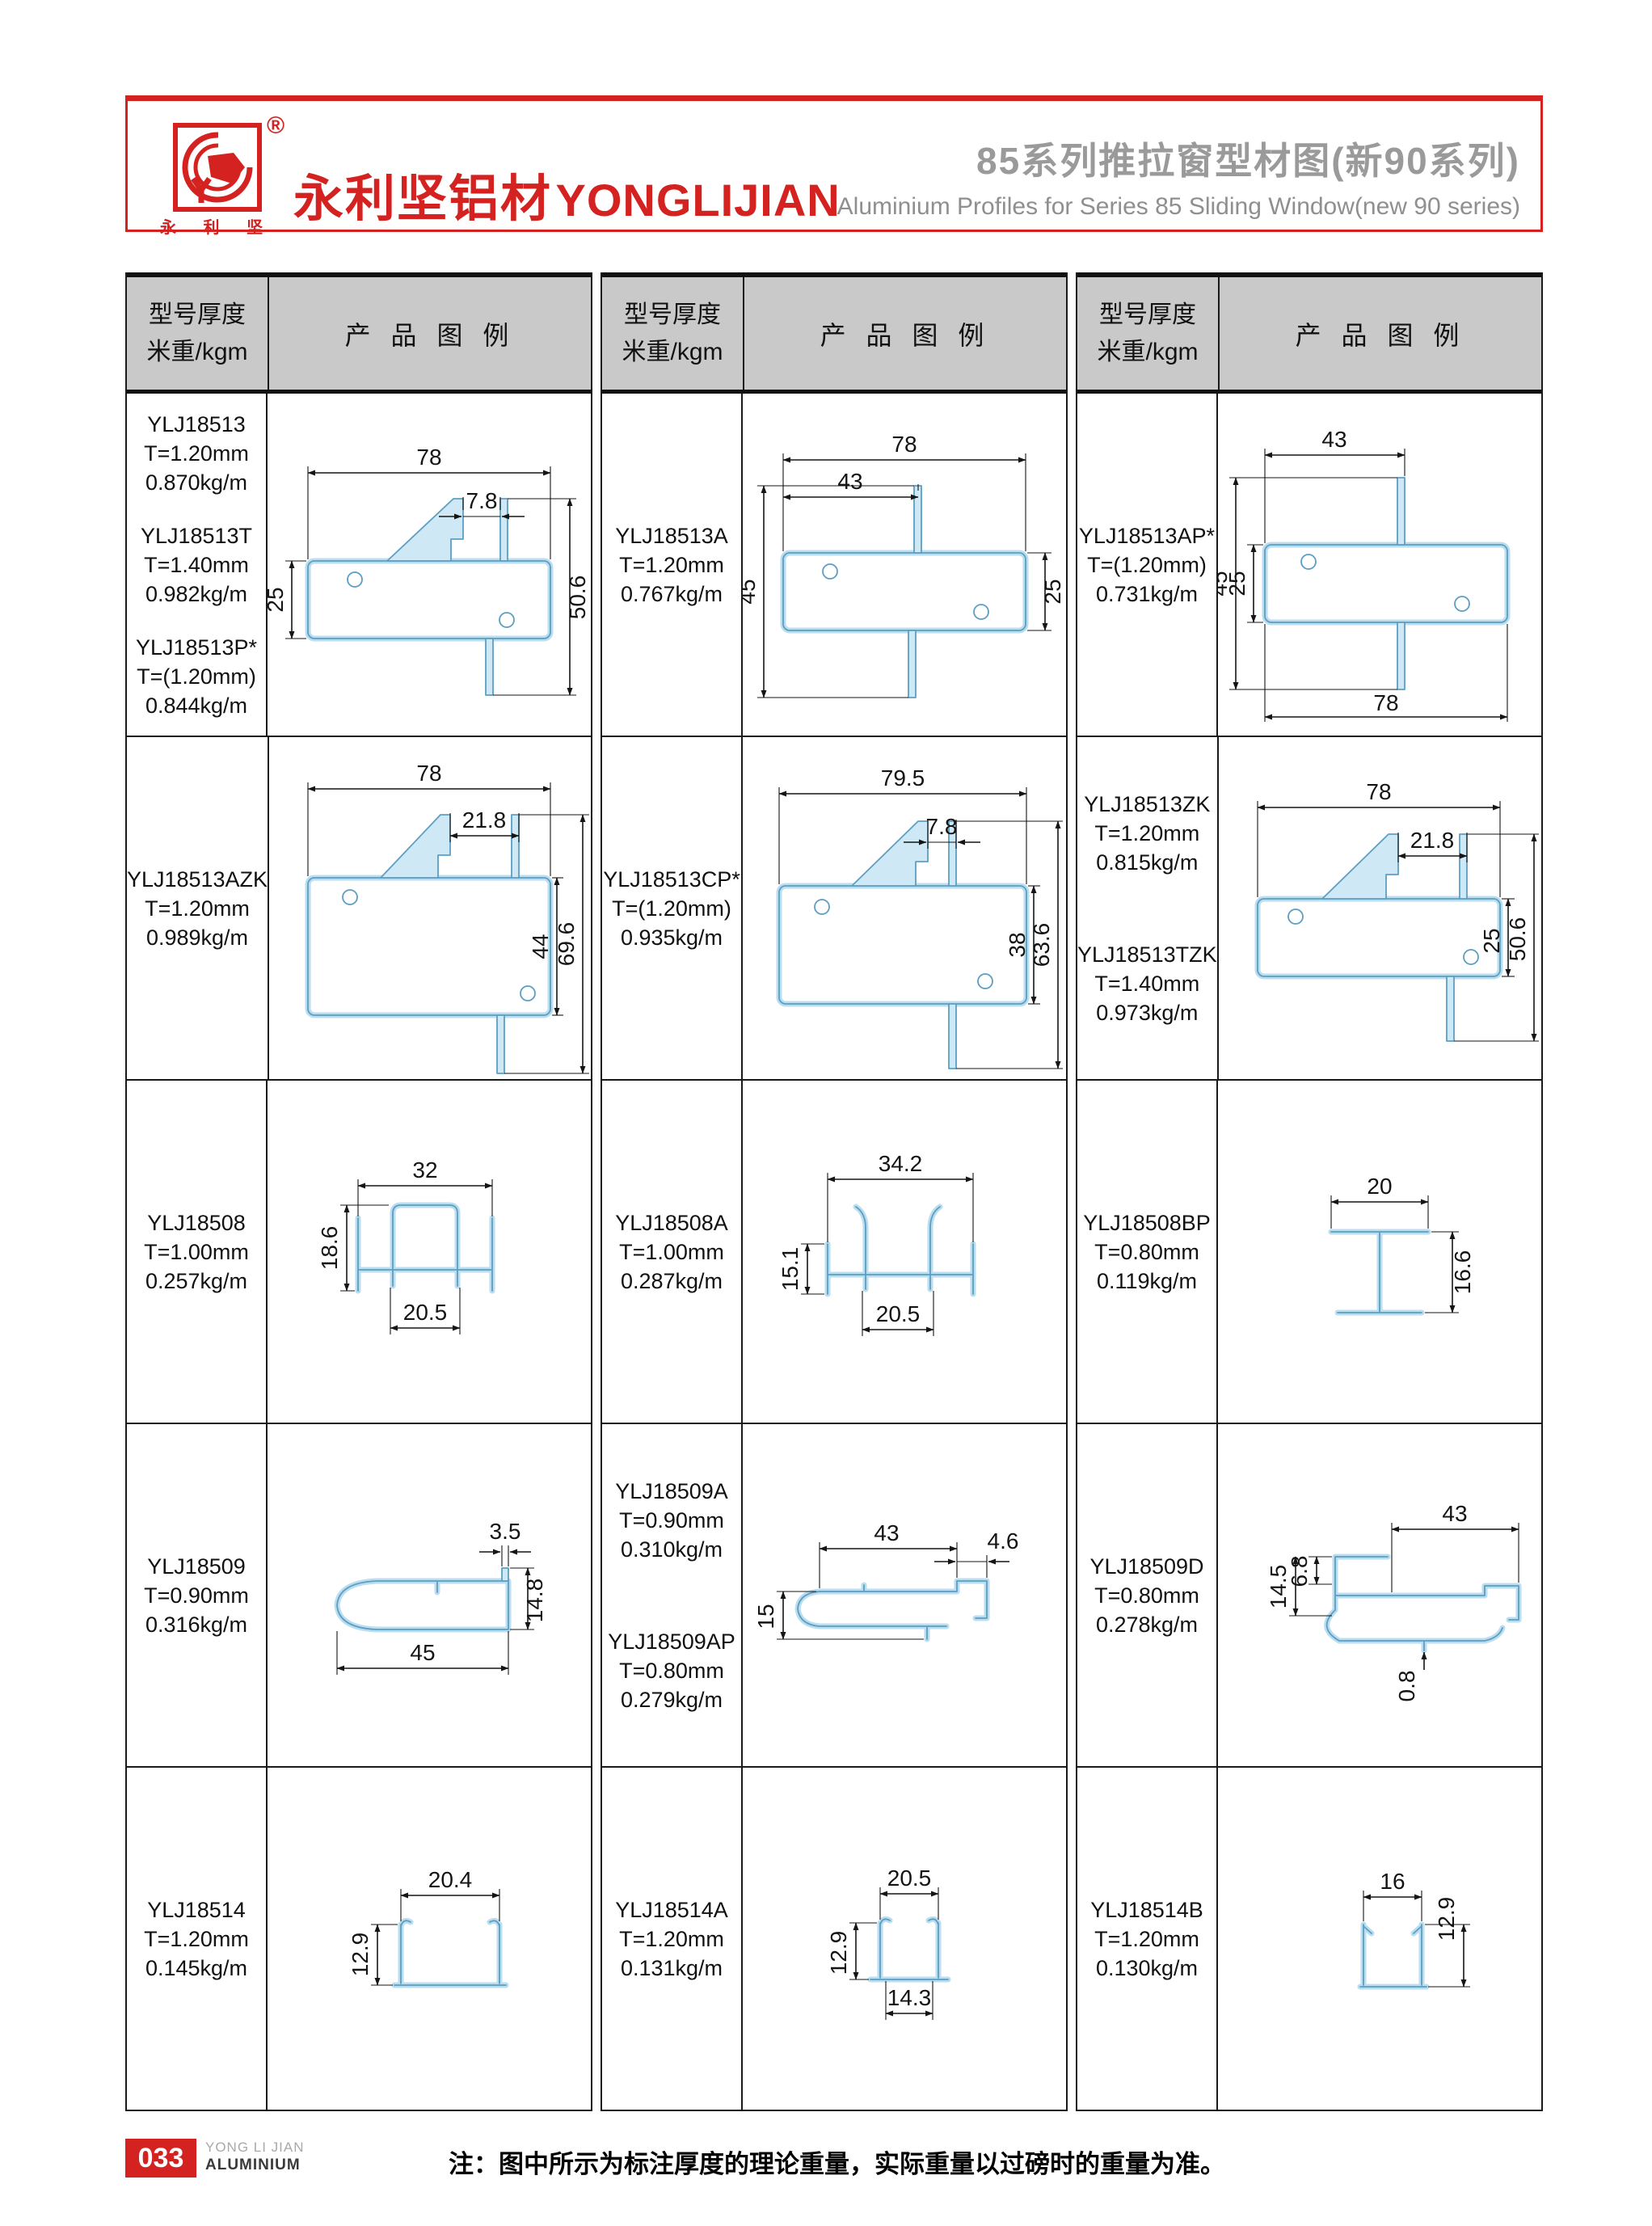 The image size is (1652, 2226). Describe the element at coordinates (255, 2147) in the screenshot. I see `footer-brand-name: YONG LI JIAN` at that location.